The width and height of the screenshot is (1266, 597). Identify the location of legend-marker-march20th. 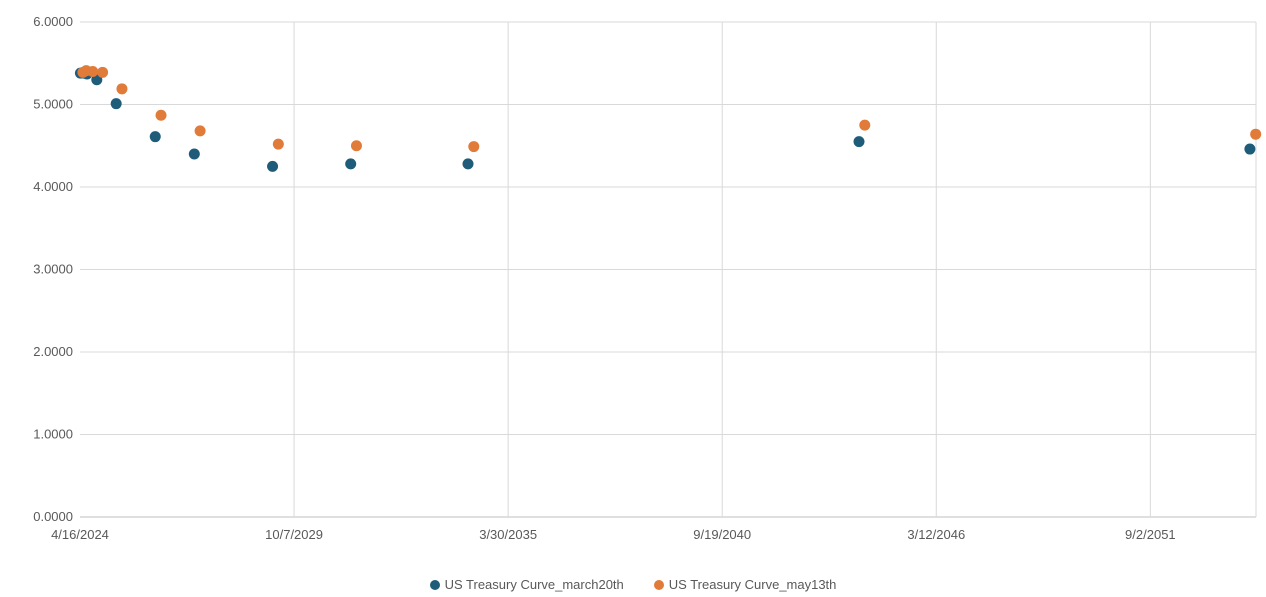
(434, 584).